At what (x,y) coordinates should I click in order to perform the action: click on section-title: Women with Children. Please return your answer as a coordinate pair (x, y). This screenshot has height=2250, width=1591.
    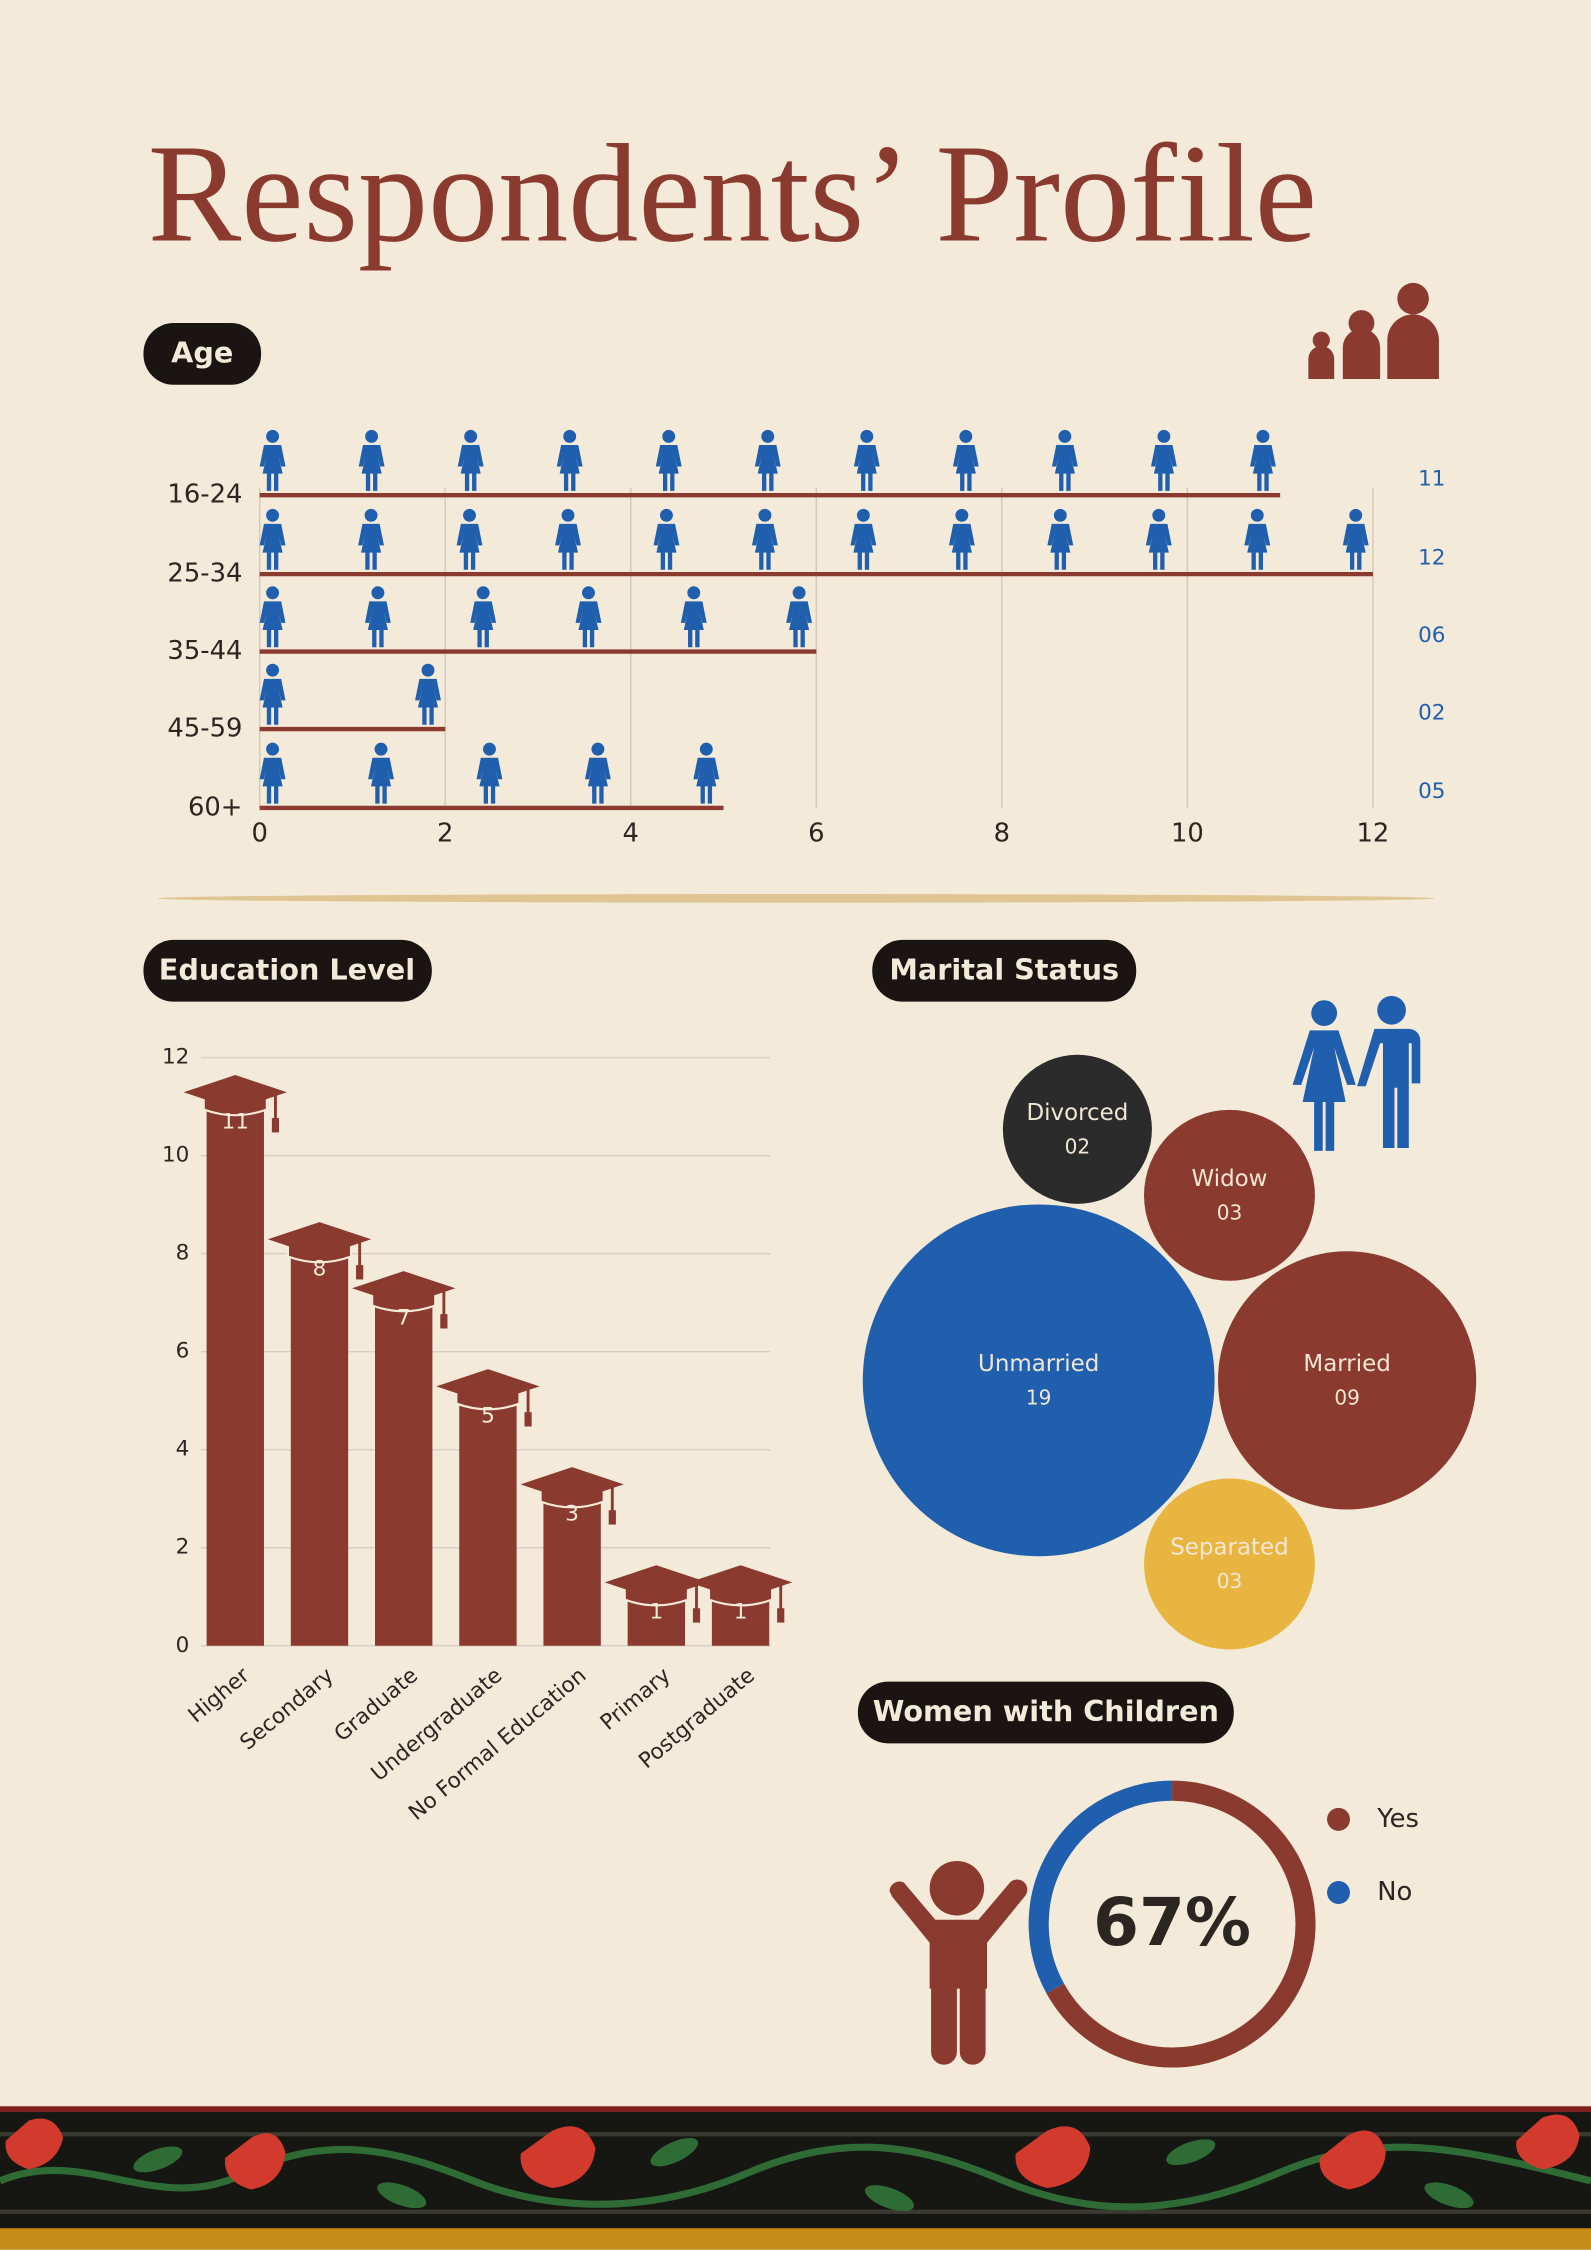
    Looking at the image, I should click on (1046, 1711).